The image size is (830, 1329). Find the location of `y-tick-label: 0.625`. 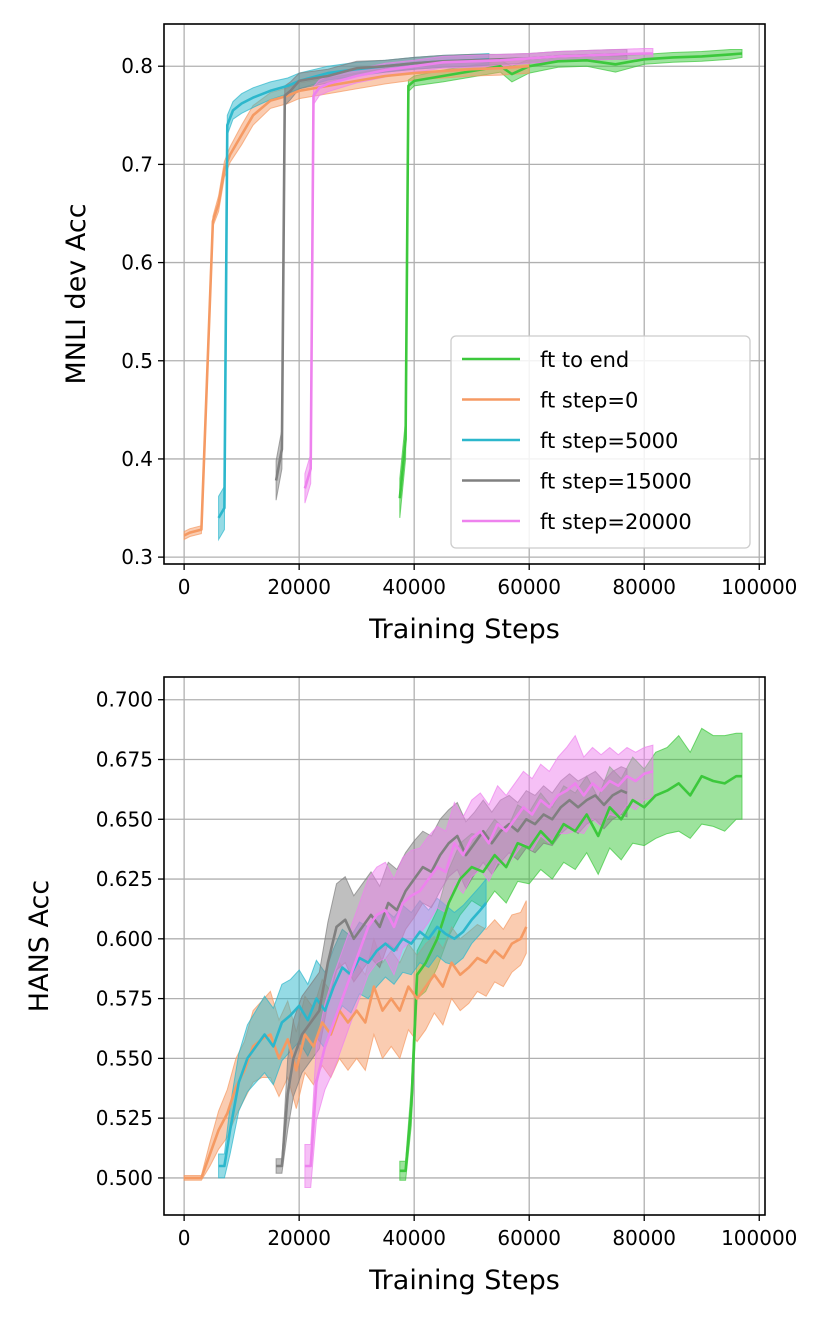

y-tick-label: 0.625 is located at coordinates (124, 879).